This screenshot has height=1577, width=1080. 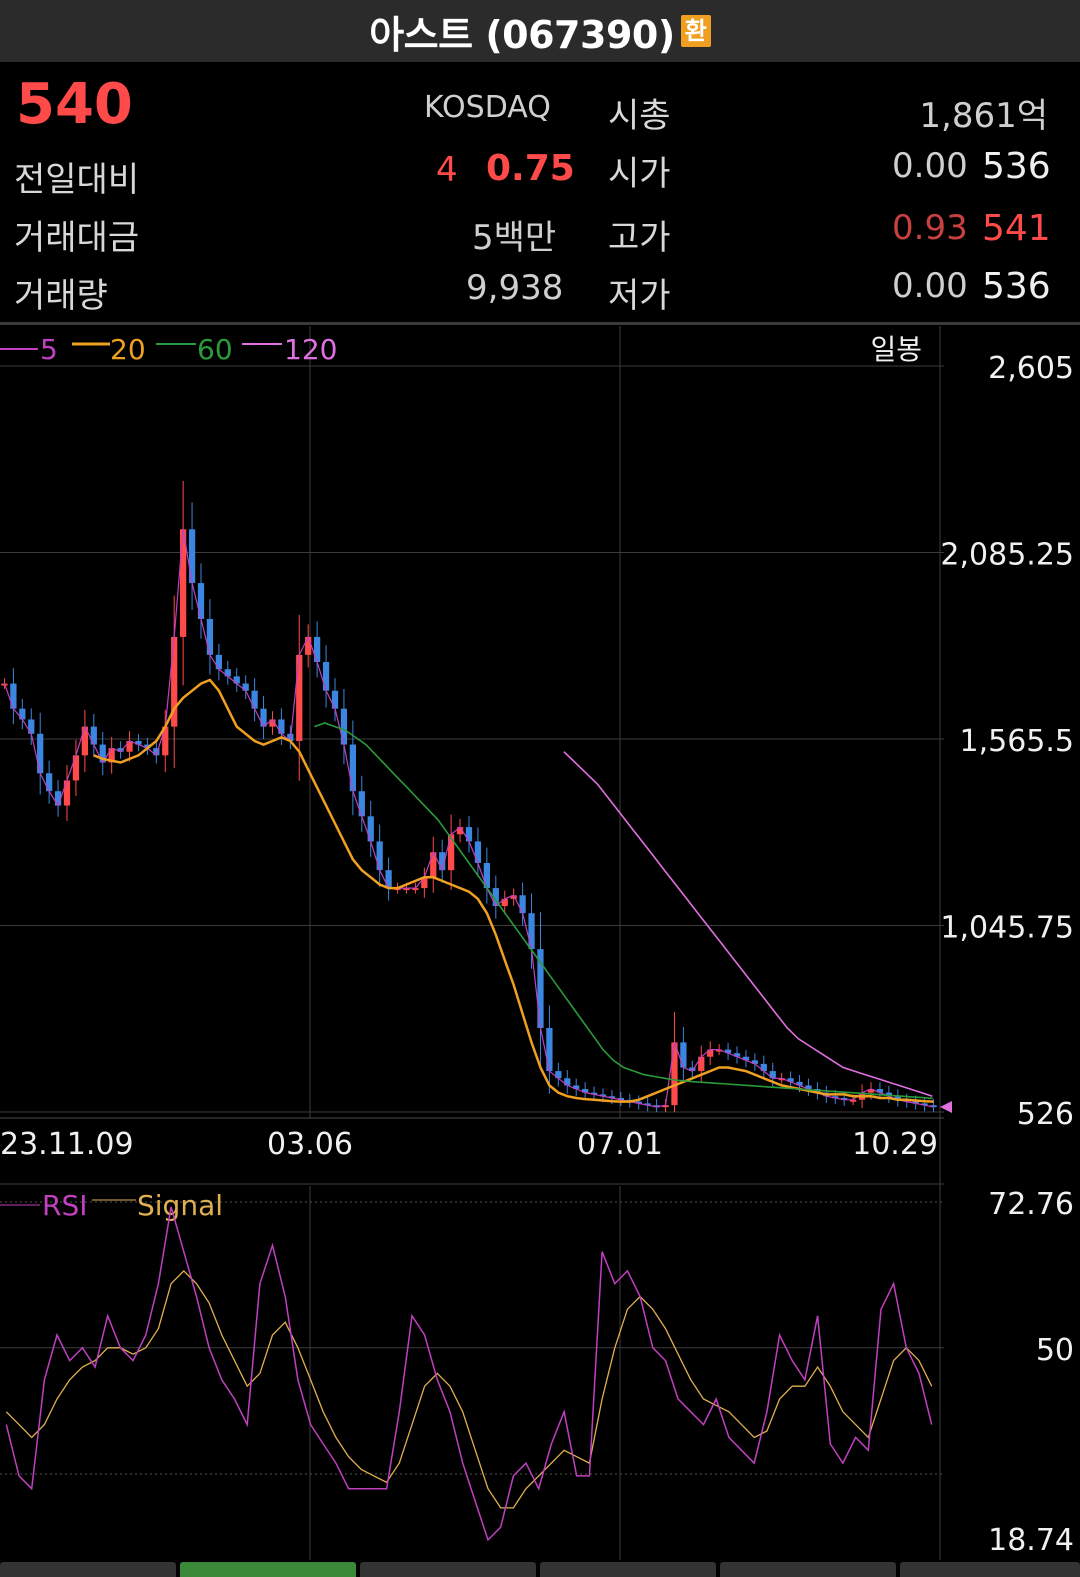 I want to click on current-price-marker, so click(x=946, y=1106).